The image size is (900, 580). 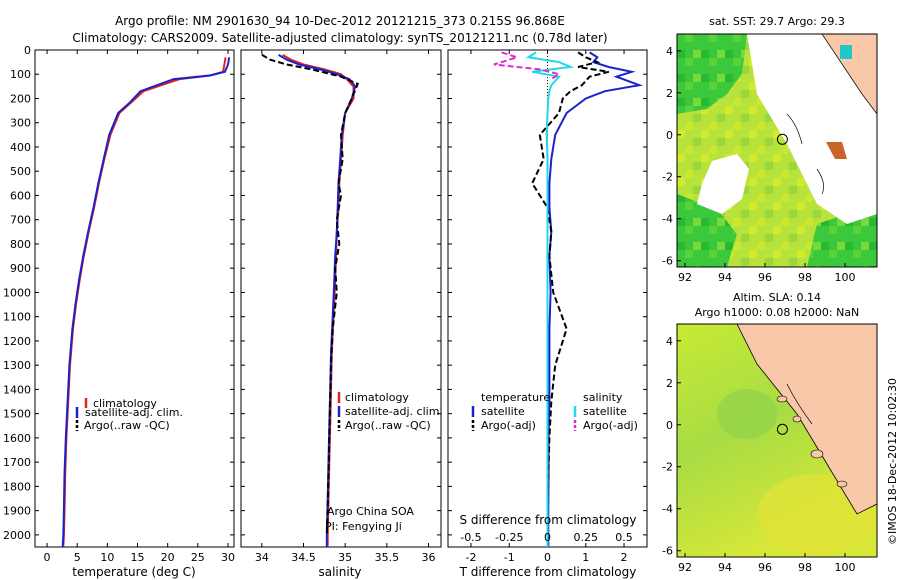 What do you see at coordinates (27, 50) in the screenshot?
I see `y-tick-label: 0` at bounding box center [27, 50].